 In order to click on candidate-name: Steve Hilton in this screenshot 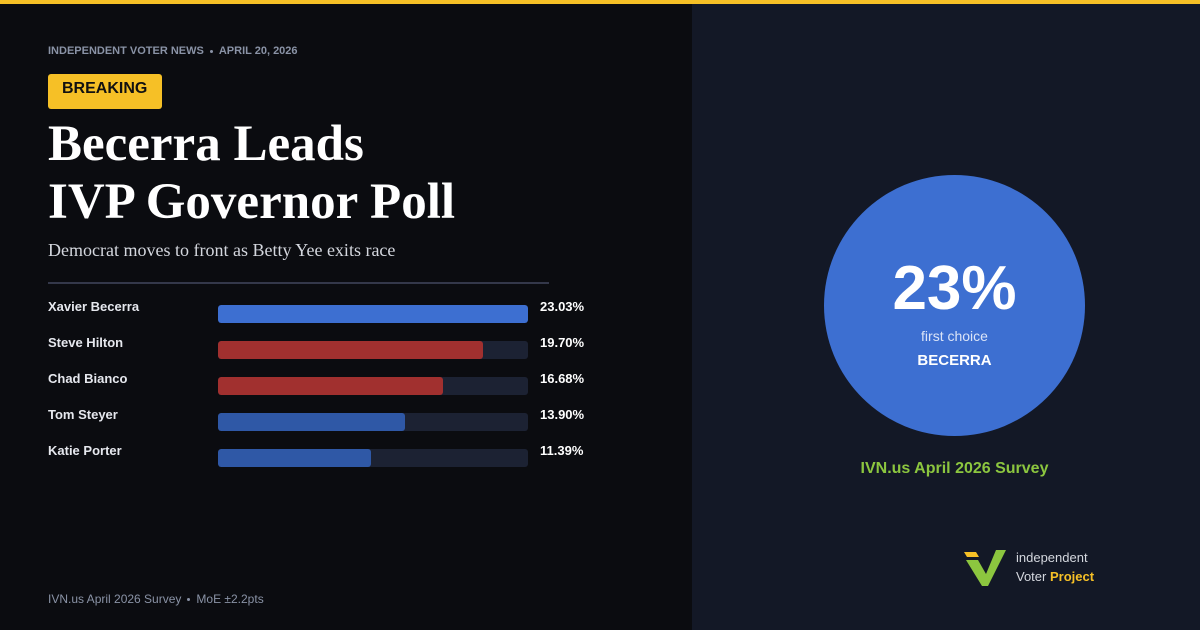, I will do `click(86, 342)`.